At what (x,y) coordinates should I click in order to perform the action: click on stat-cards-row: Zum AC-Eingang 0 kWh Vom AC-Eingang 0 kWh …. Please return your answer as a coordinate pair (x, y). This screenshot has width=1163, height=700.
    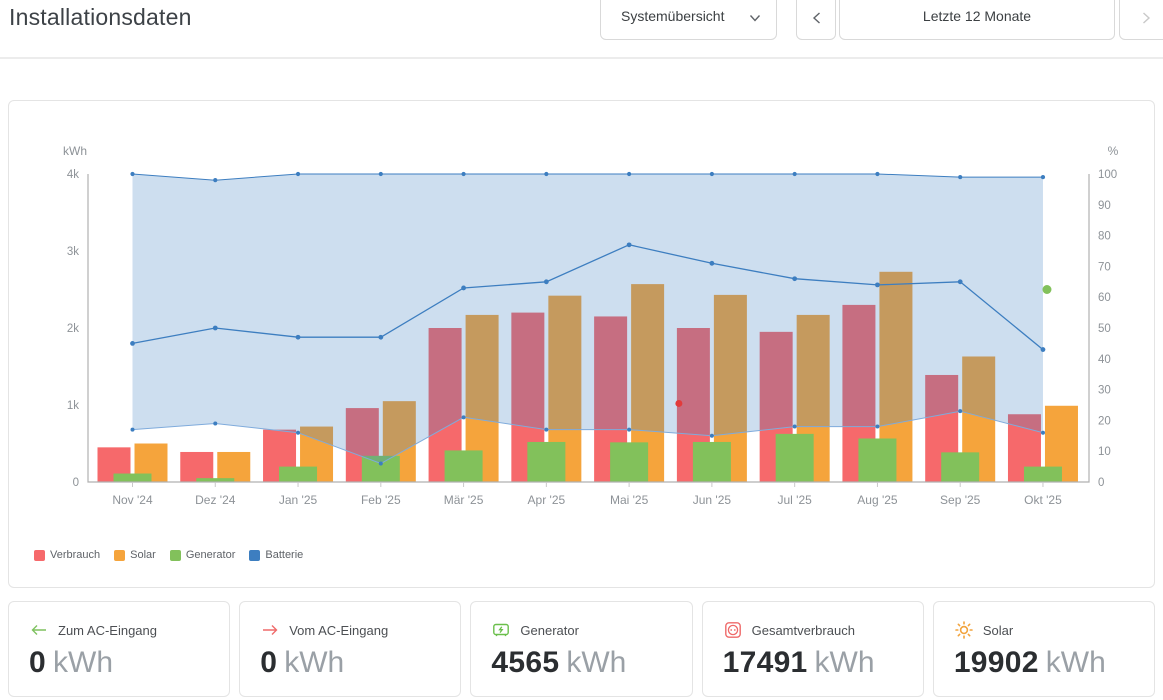
    Looking at the image, I should click on (582, 649).